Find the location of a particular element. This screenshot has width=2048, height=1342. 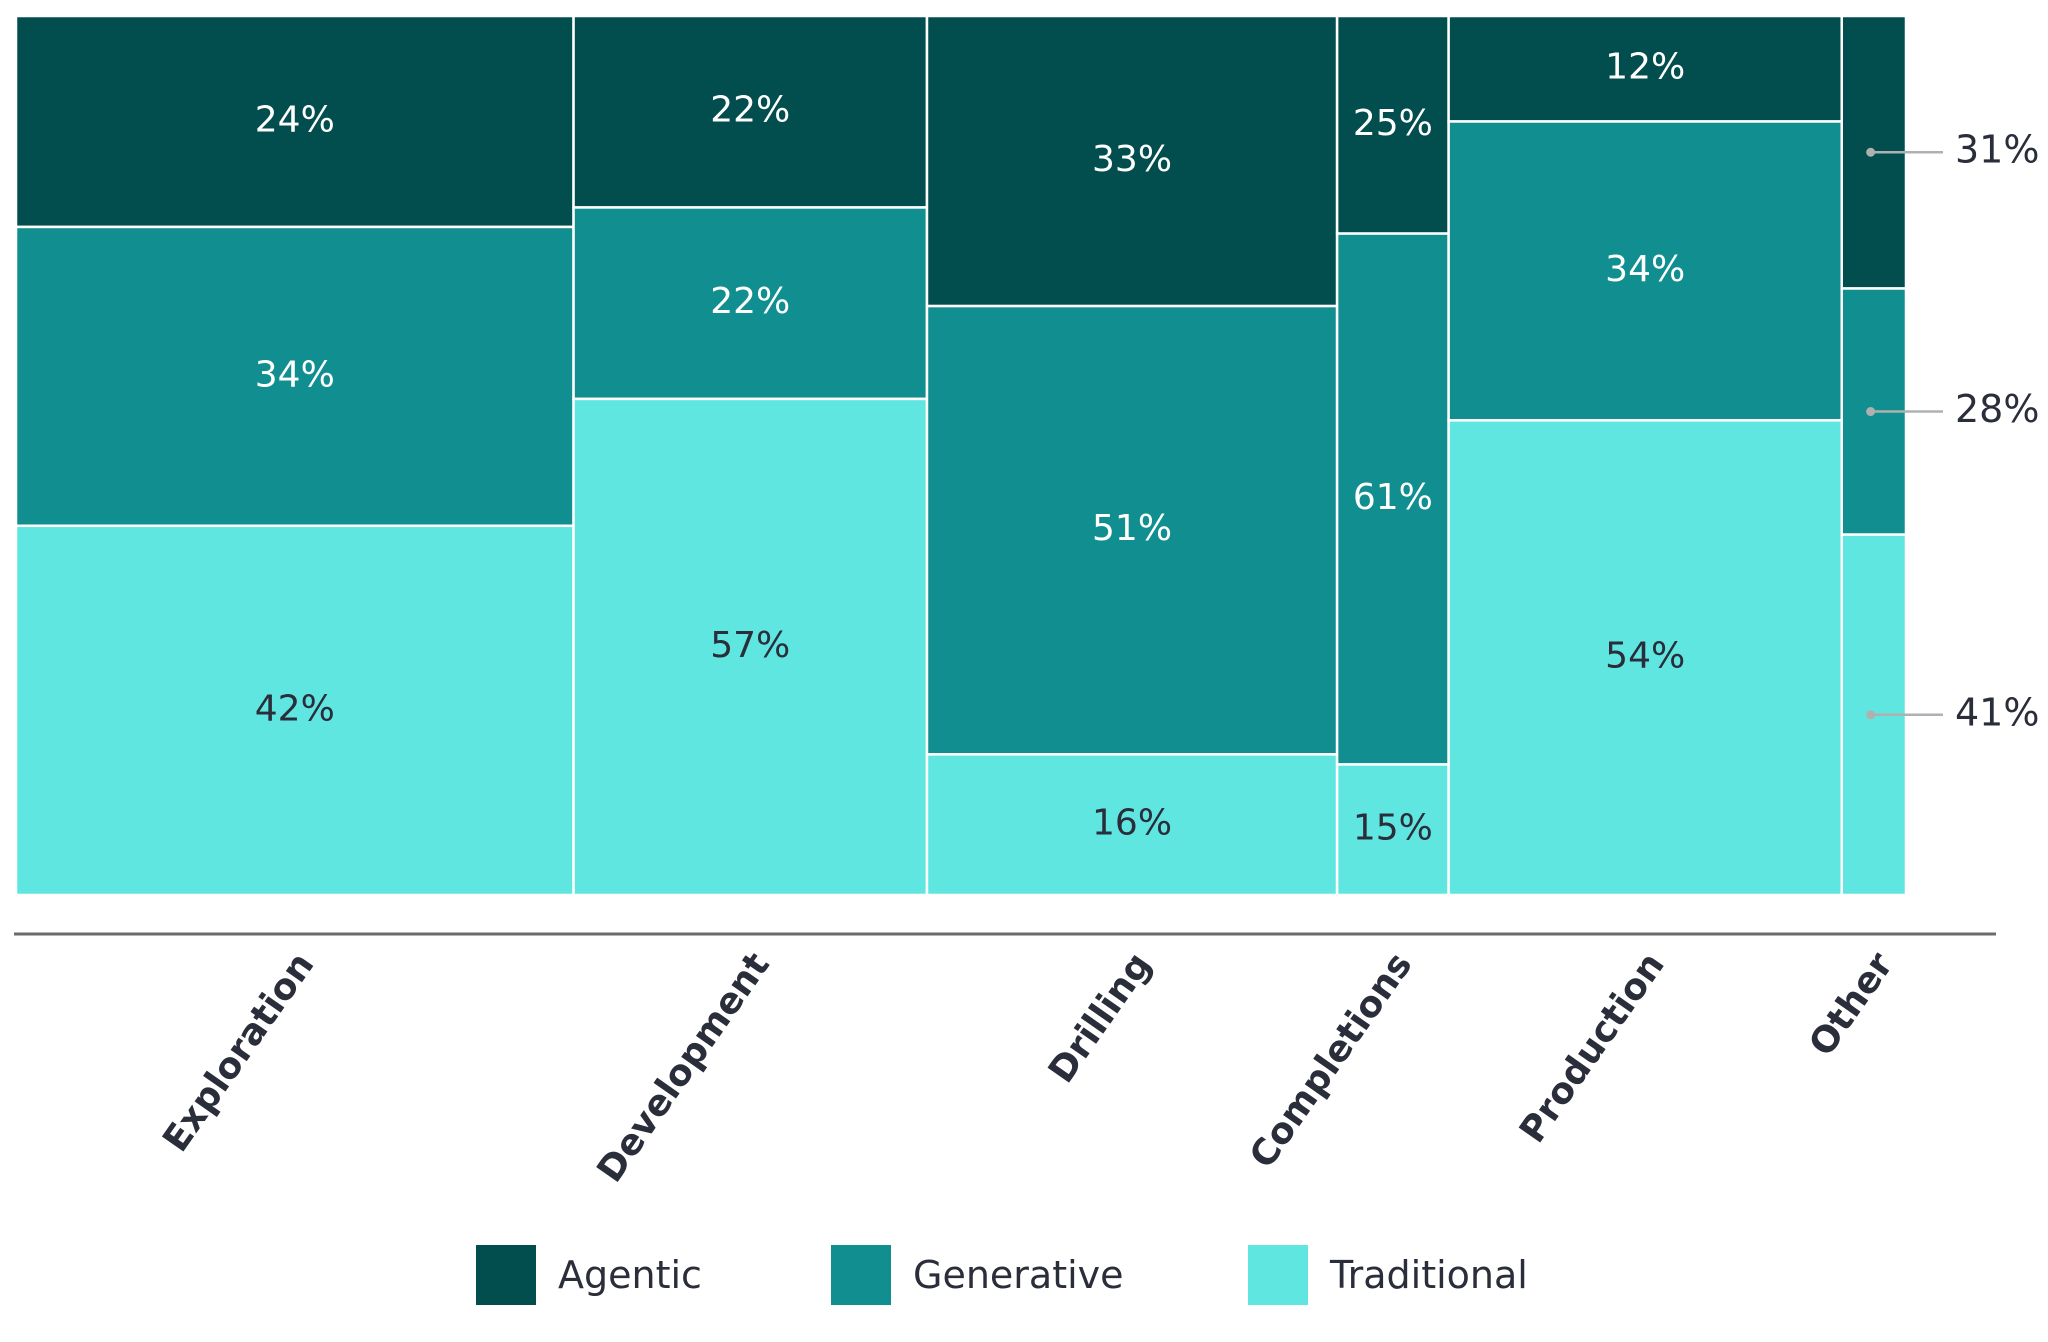

segment-development-agentic is located at coordinates (750, 111).